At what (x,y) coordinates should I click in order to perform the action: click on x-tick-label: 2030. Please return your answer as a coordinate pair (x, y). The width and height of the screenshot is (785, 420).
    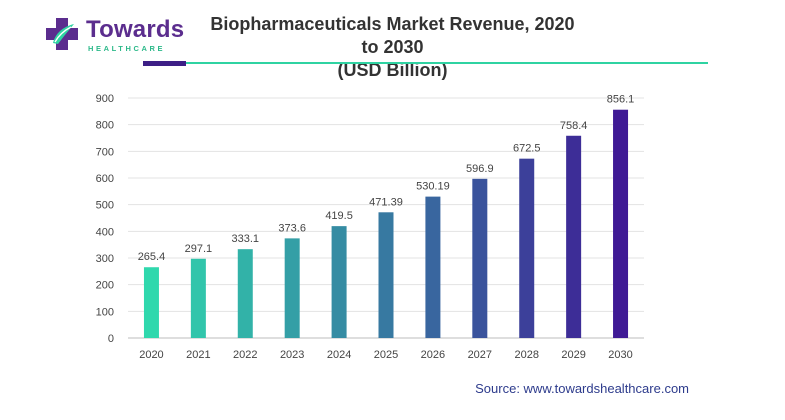
    Looking at the image, I should click on (620, 355).